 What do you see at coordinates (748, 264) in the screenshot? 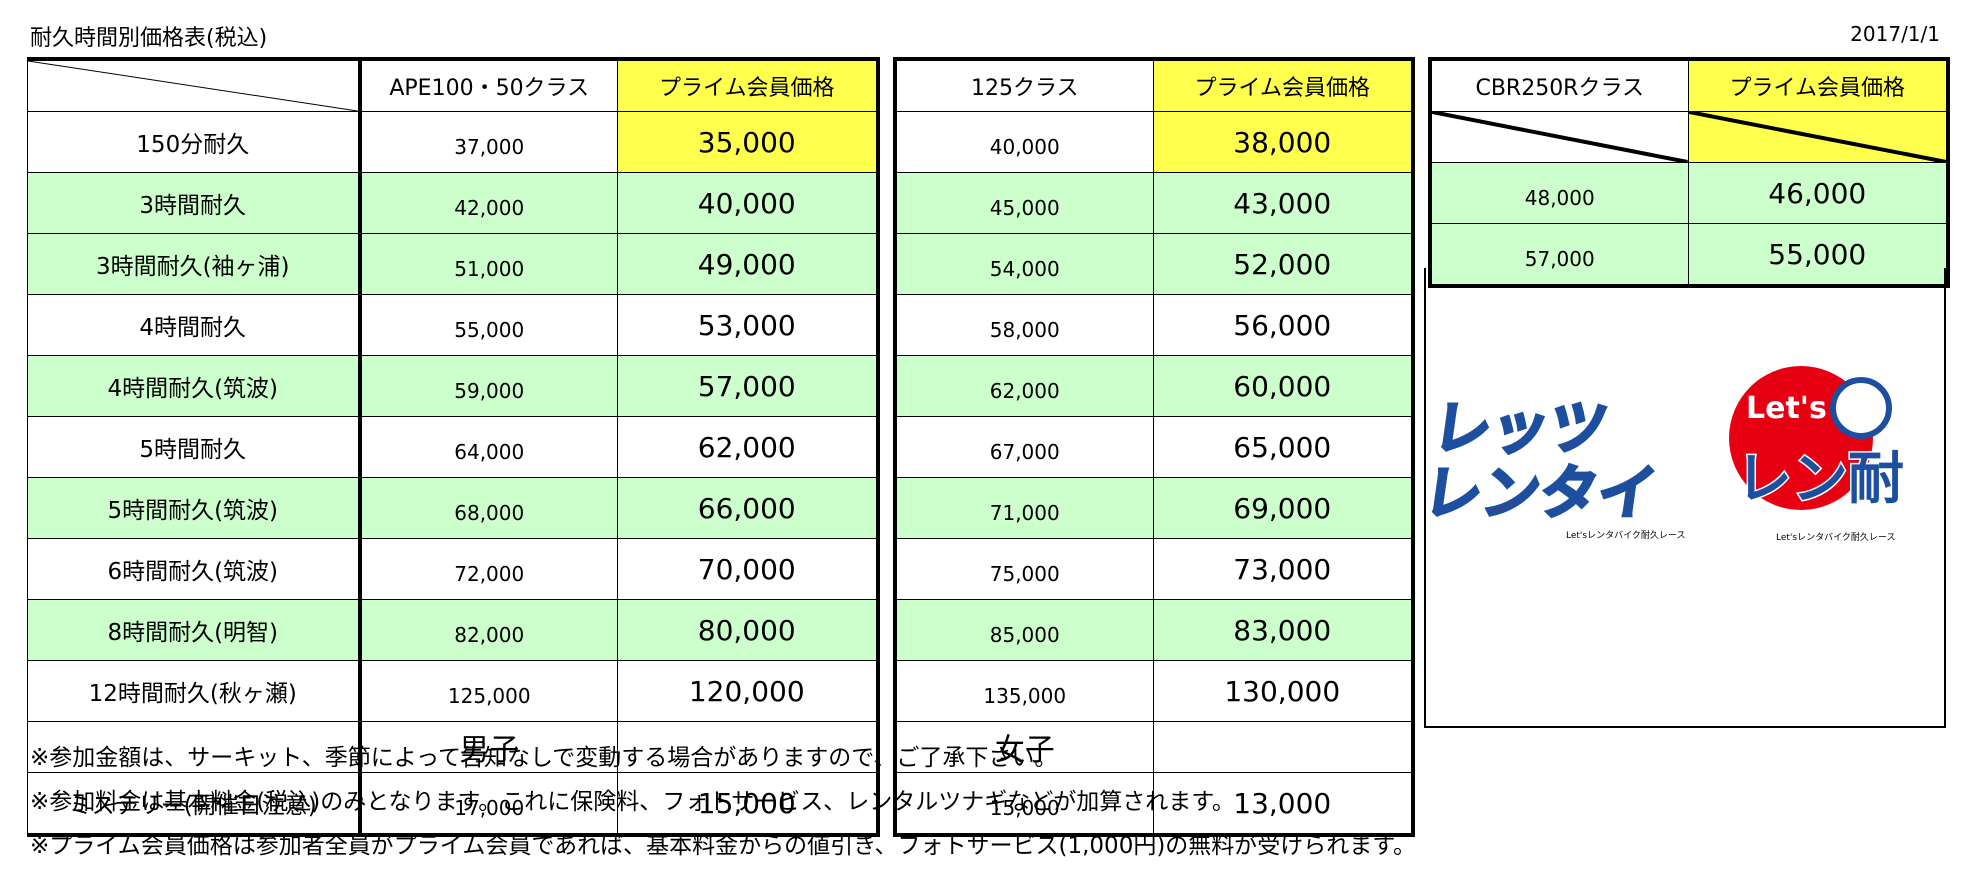
I see `ape-prime-price: 49,000` at bounding box center [748, 264].